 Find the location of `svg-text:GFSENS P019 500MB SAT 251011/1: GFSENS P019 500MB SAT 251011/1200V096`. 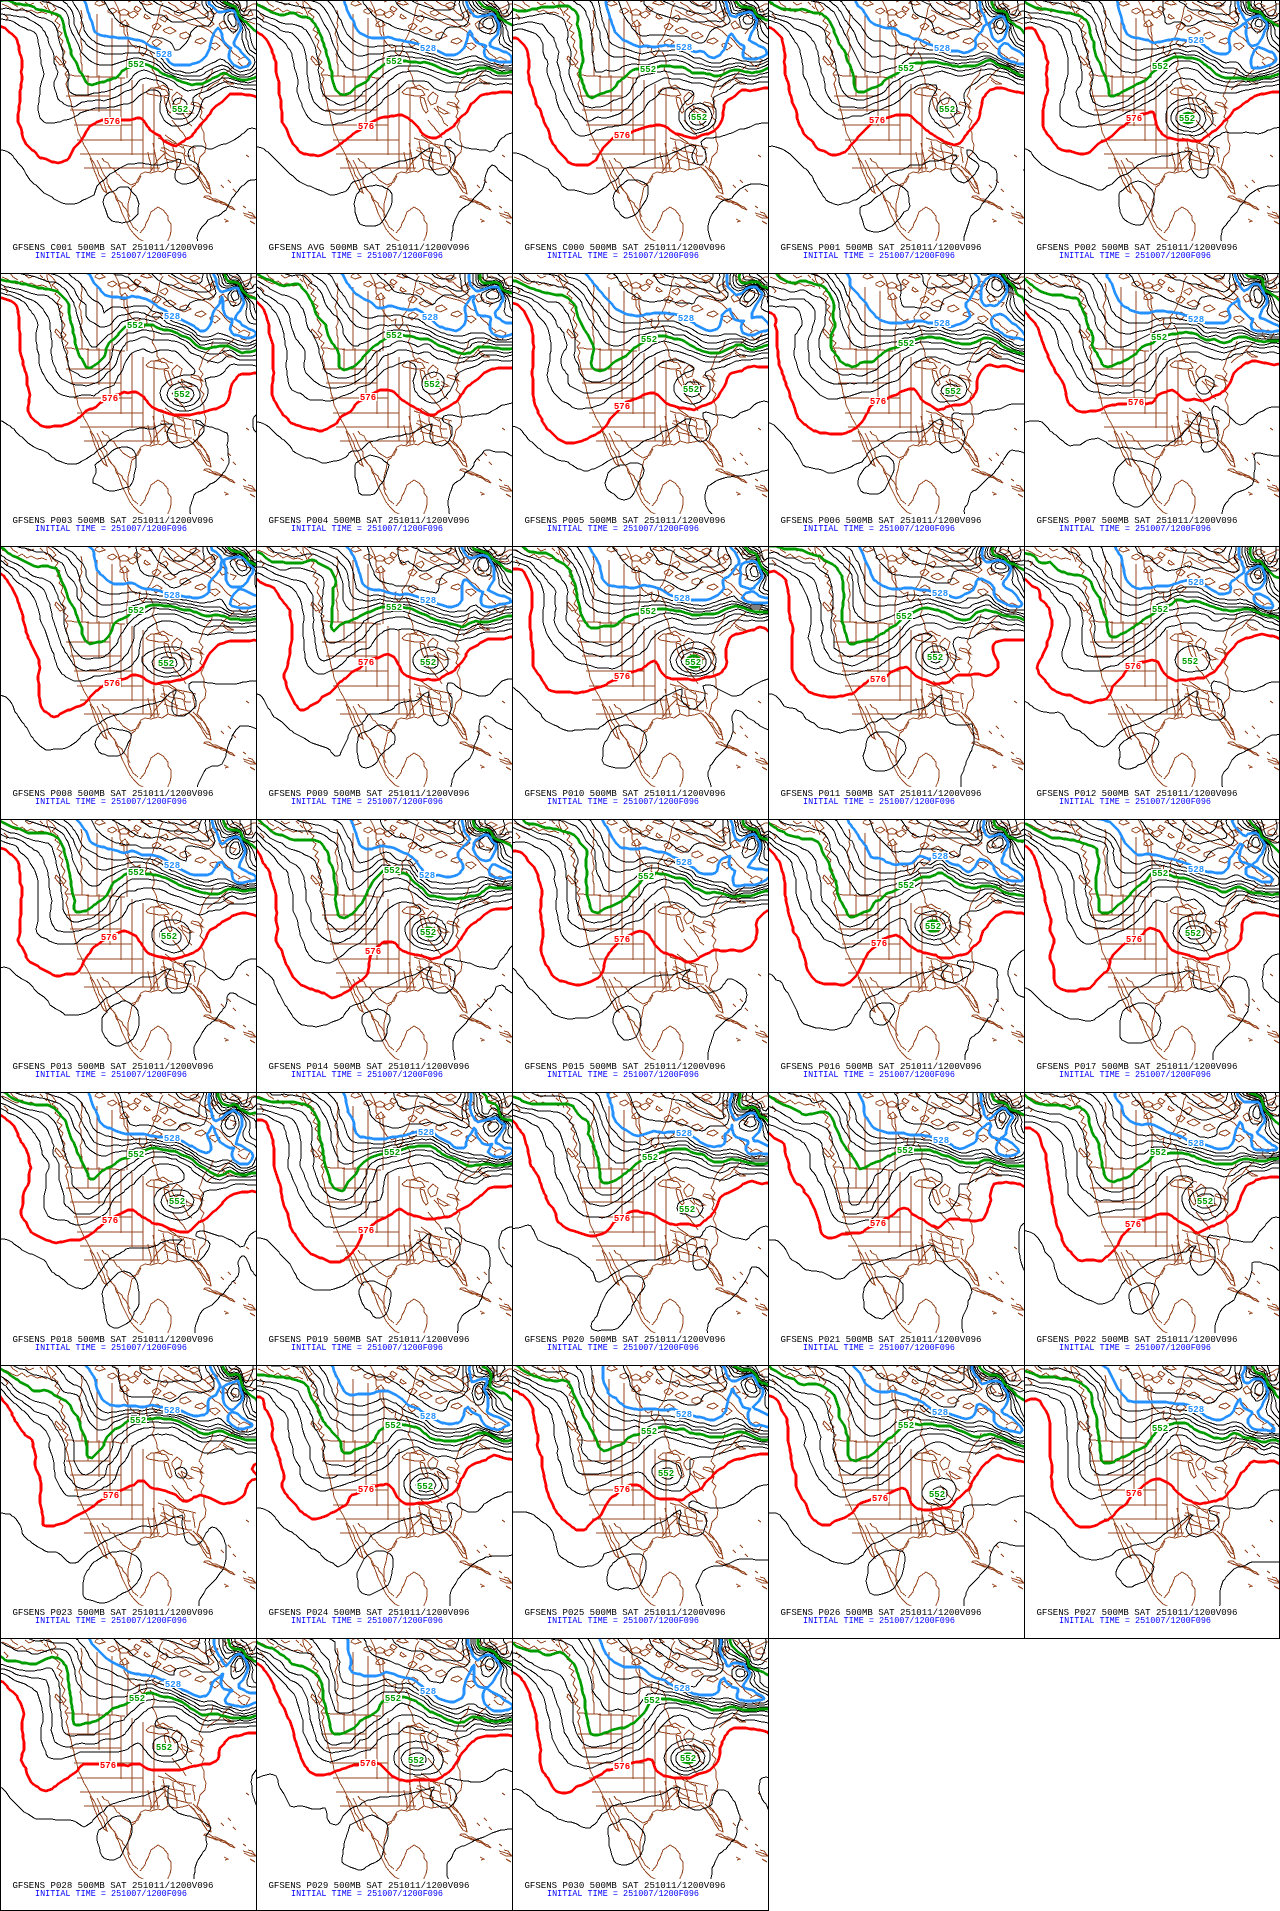

svg-text:GFSENS P019 500MB SAT 251011/1: GFSENS P019 500MB SAT 251011/1200V096 is located at coordinates (369, 1340).